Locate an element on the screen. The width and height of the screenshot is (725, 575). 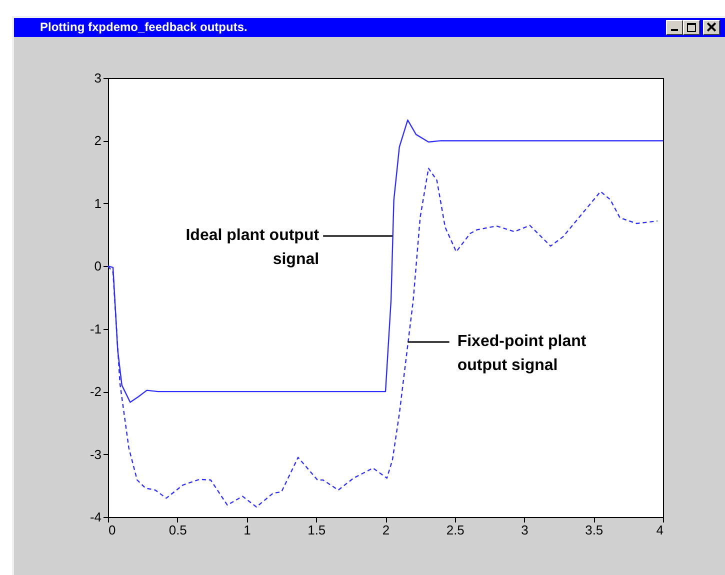
annotation: Ideal plant output signal is located at coordinates (253, 247).